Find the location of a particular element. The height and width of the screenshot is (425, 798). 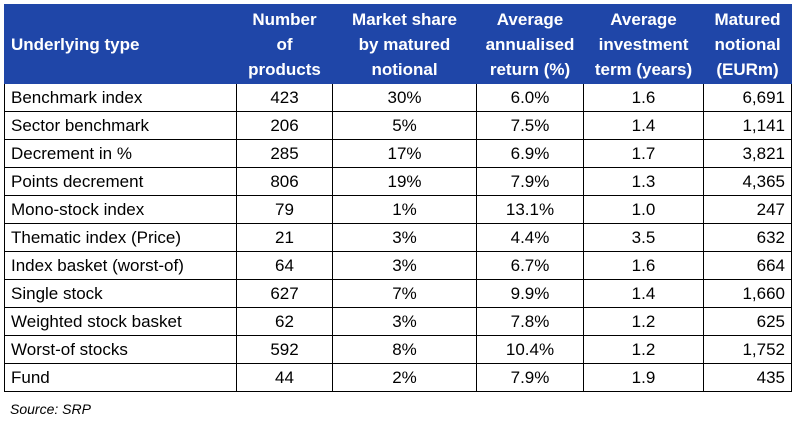

cell-matured-notional: 435 is located at coordinates (747, 377).